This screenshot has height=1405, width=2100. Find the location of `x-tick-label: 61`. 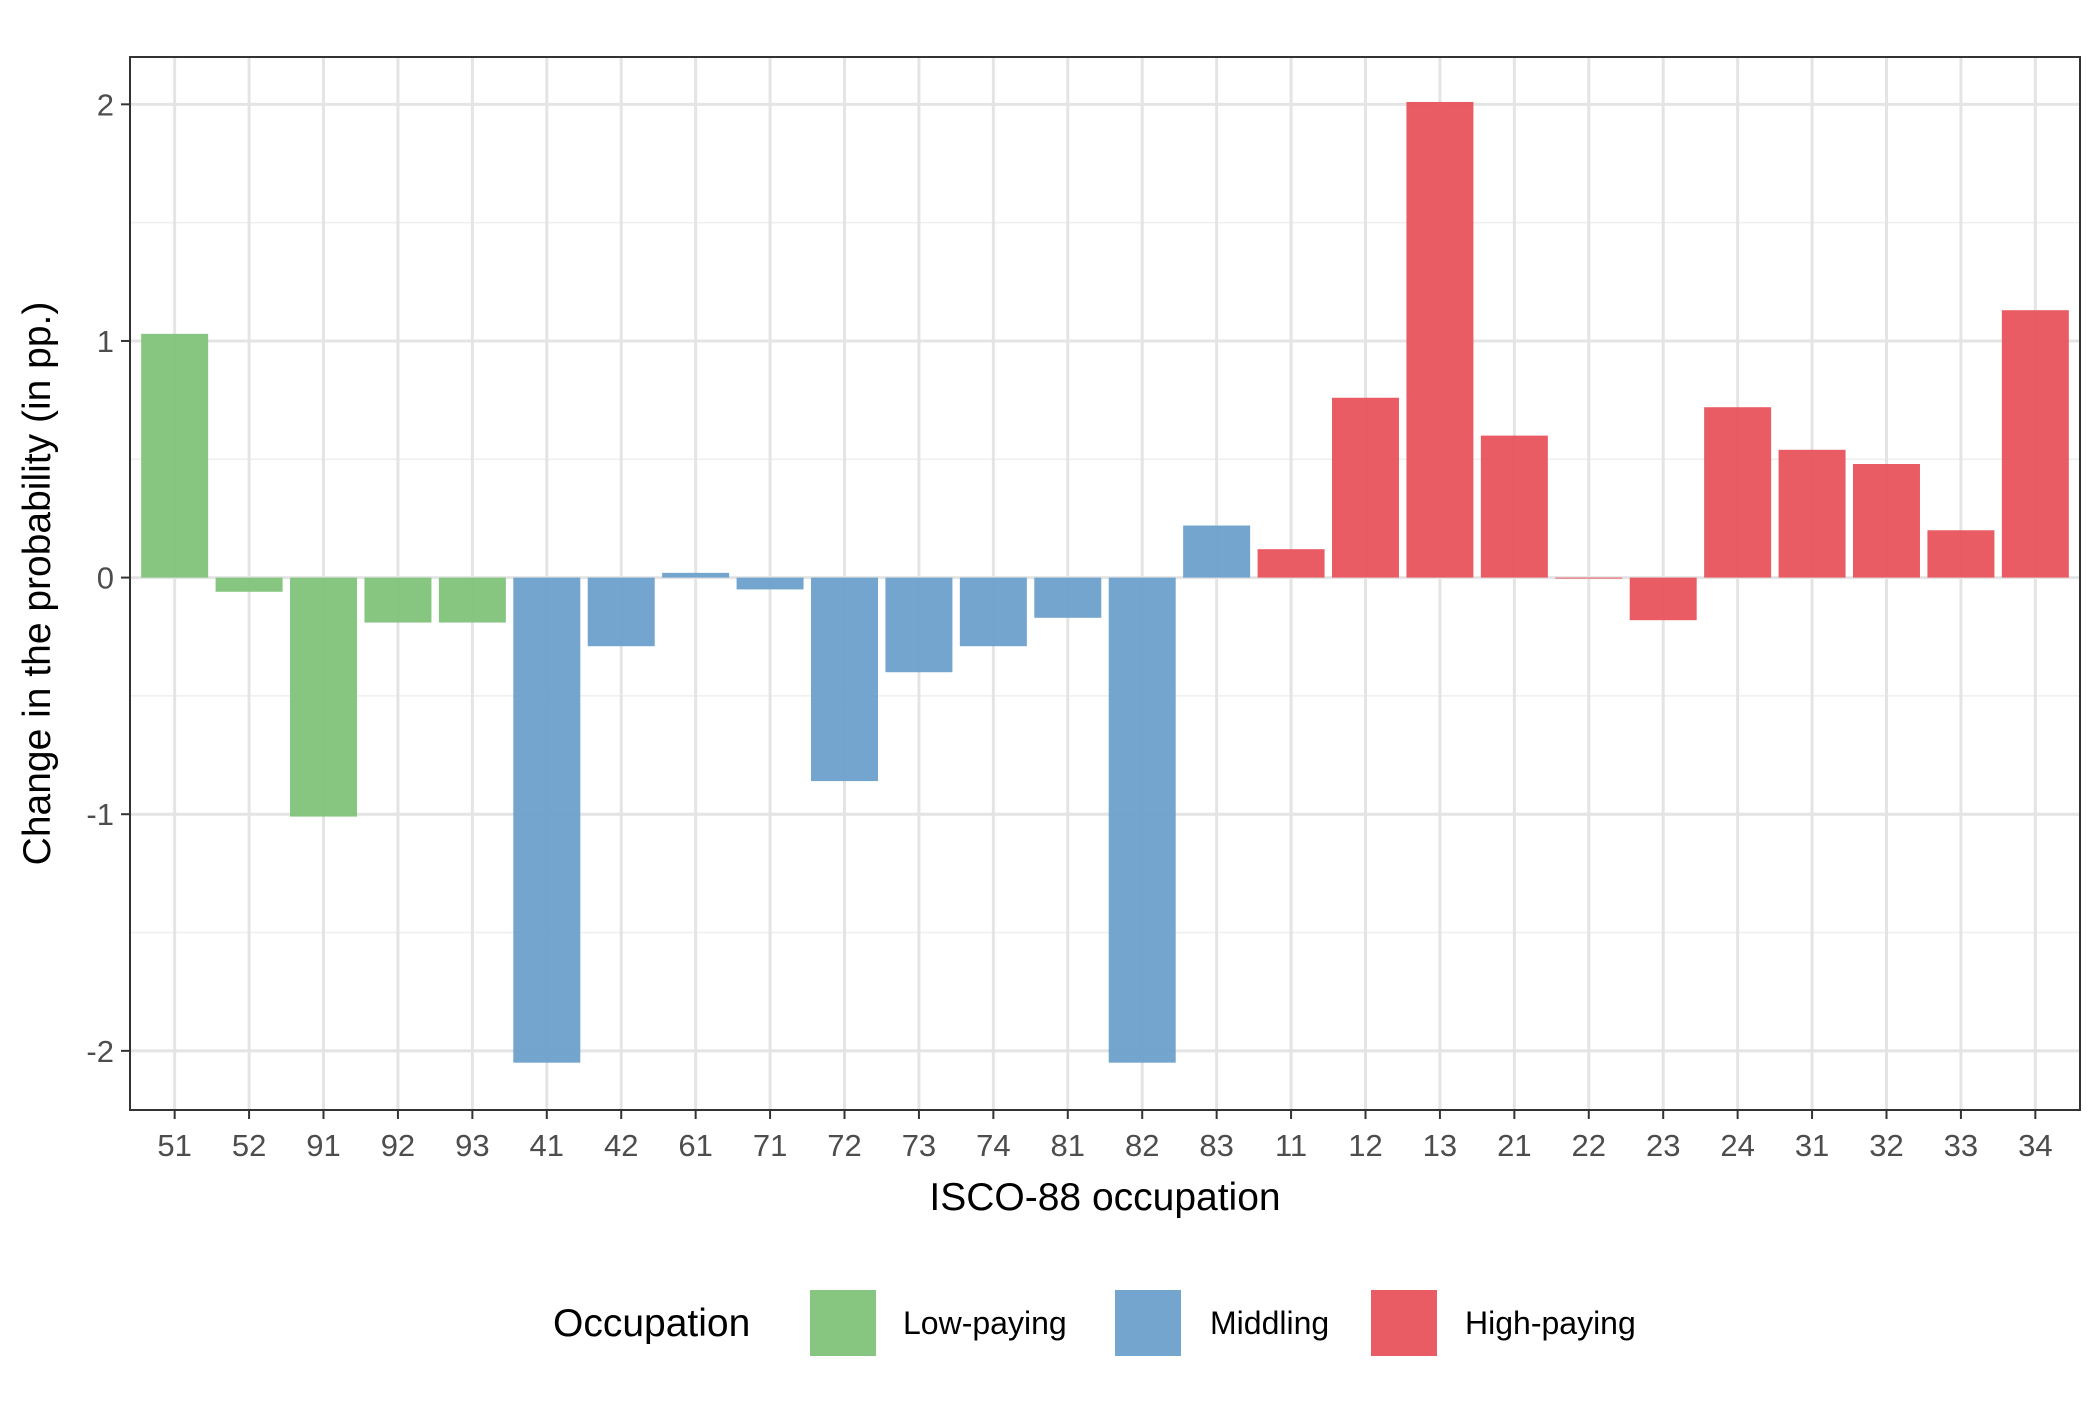

x-tick-label: 61 is located at coordinates (695, 1145).